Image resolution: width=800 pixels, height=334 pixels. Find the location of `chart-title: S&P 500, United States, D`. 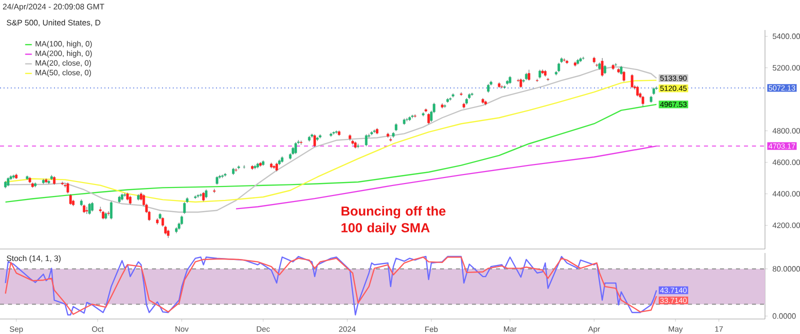

chart-title: S&P 500, United States, D is located at coordinates (53, 23).